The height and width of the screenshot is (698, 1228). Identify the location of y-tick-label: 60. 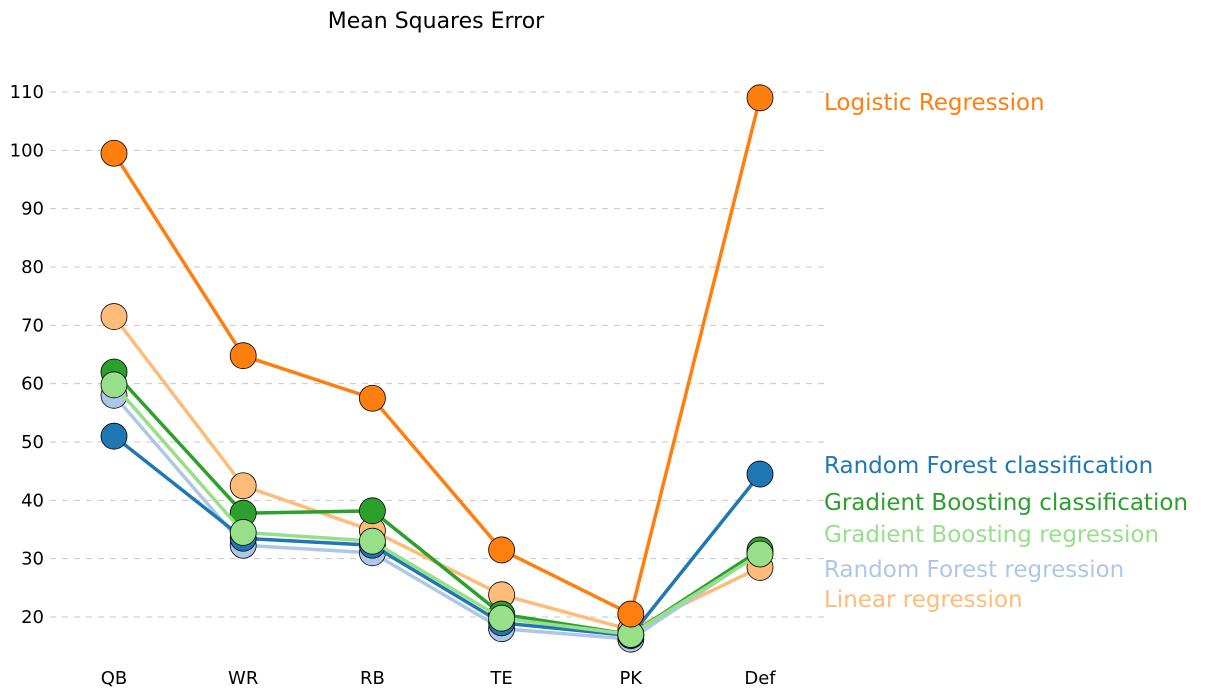
(32, 384).